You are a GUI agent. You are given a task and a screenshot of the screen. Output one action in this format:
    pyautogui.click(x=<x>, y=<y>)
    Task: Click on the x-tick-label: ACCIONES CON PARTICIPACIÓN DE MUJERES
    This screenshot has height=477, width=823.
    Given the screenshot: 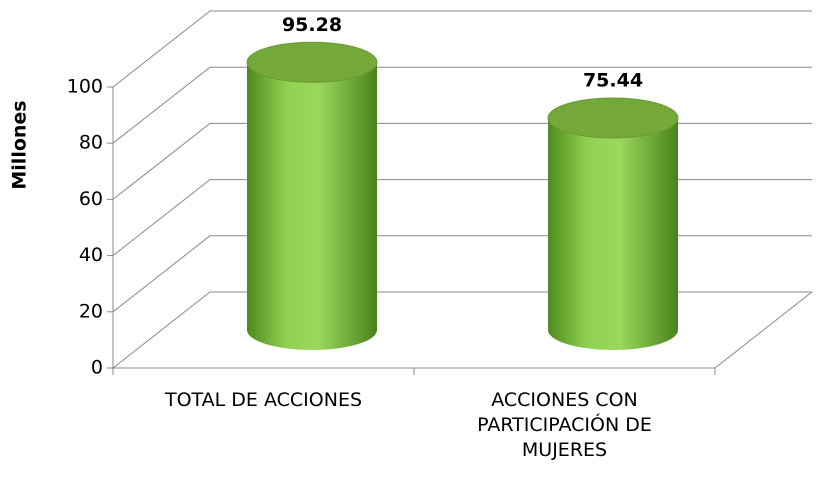 What is the action you would take?
    pyautogui.click(x=564, y=425)
    